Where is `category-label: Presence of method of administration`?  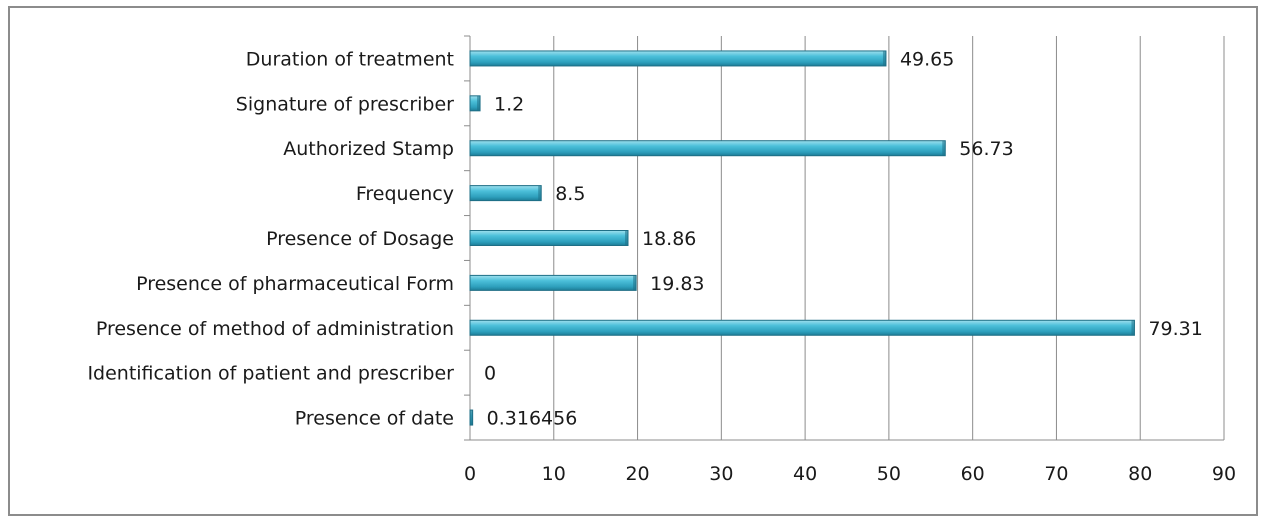
category-label: Presence of method of administration is located at coordinates (275, 329).